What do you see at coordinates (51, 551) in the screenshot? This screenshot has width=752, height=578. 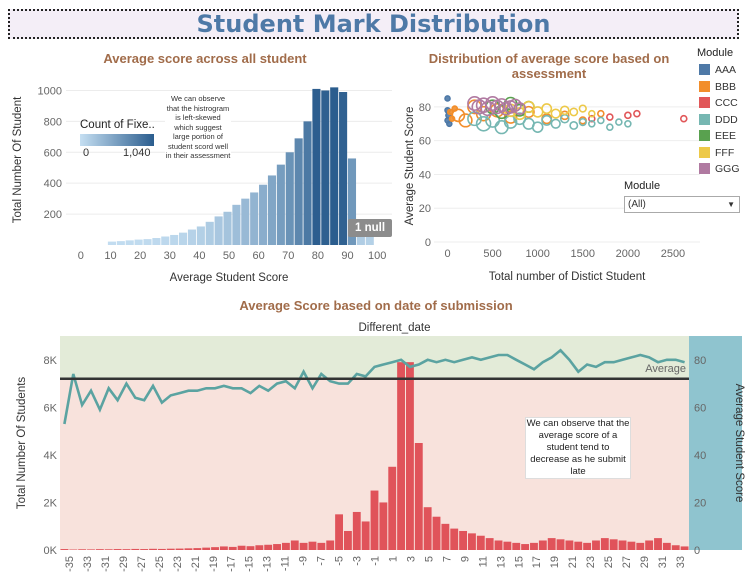 I see `timeline-y-tick-label: 0K` at bounding box center [51, 551].